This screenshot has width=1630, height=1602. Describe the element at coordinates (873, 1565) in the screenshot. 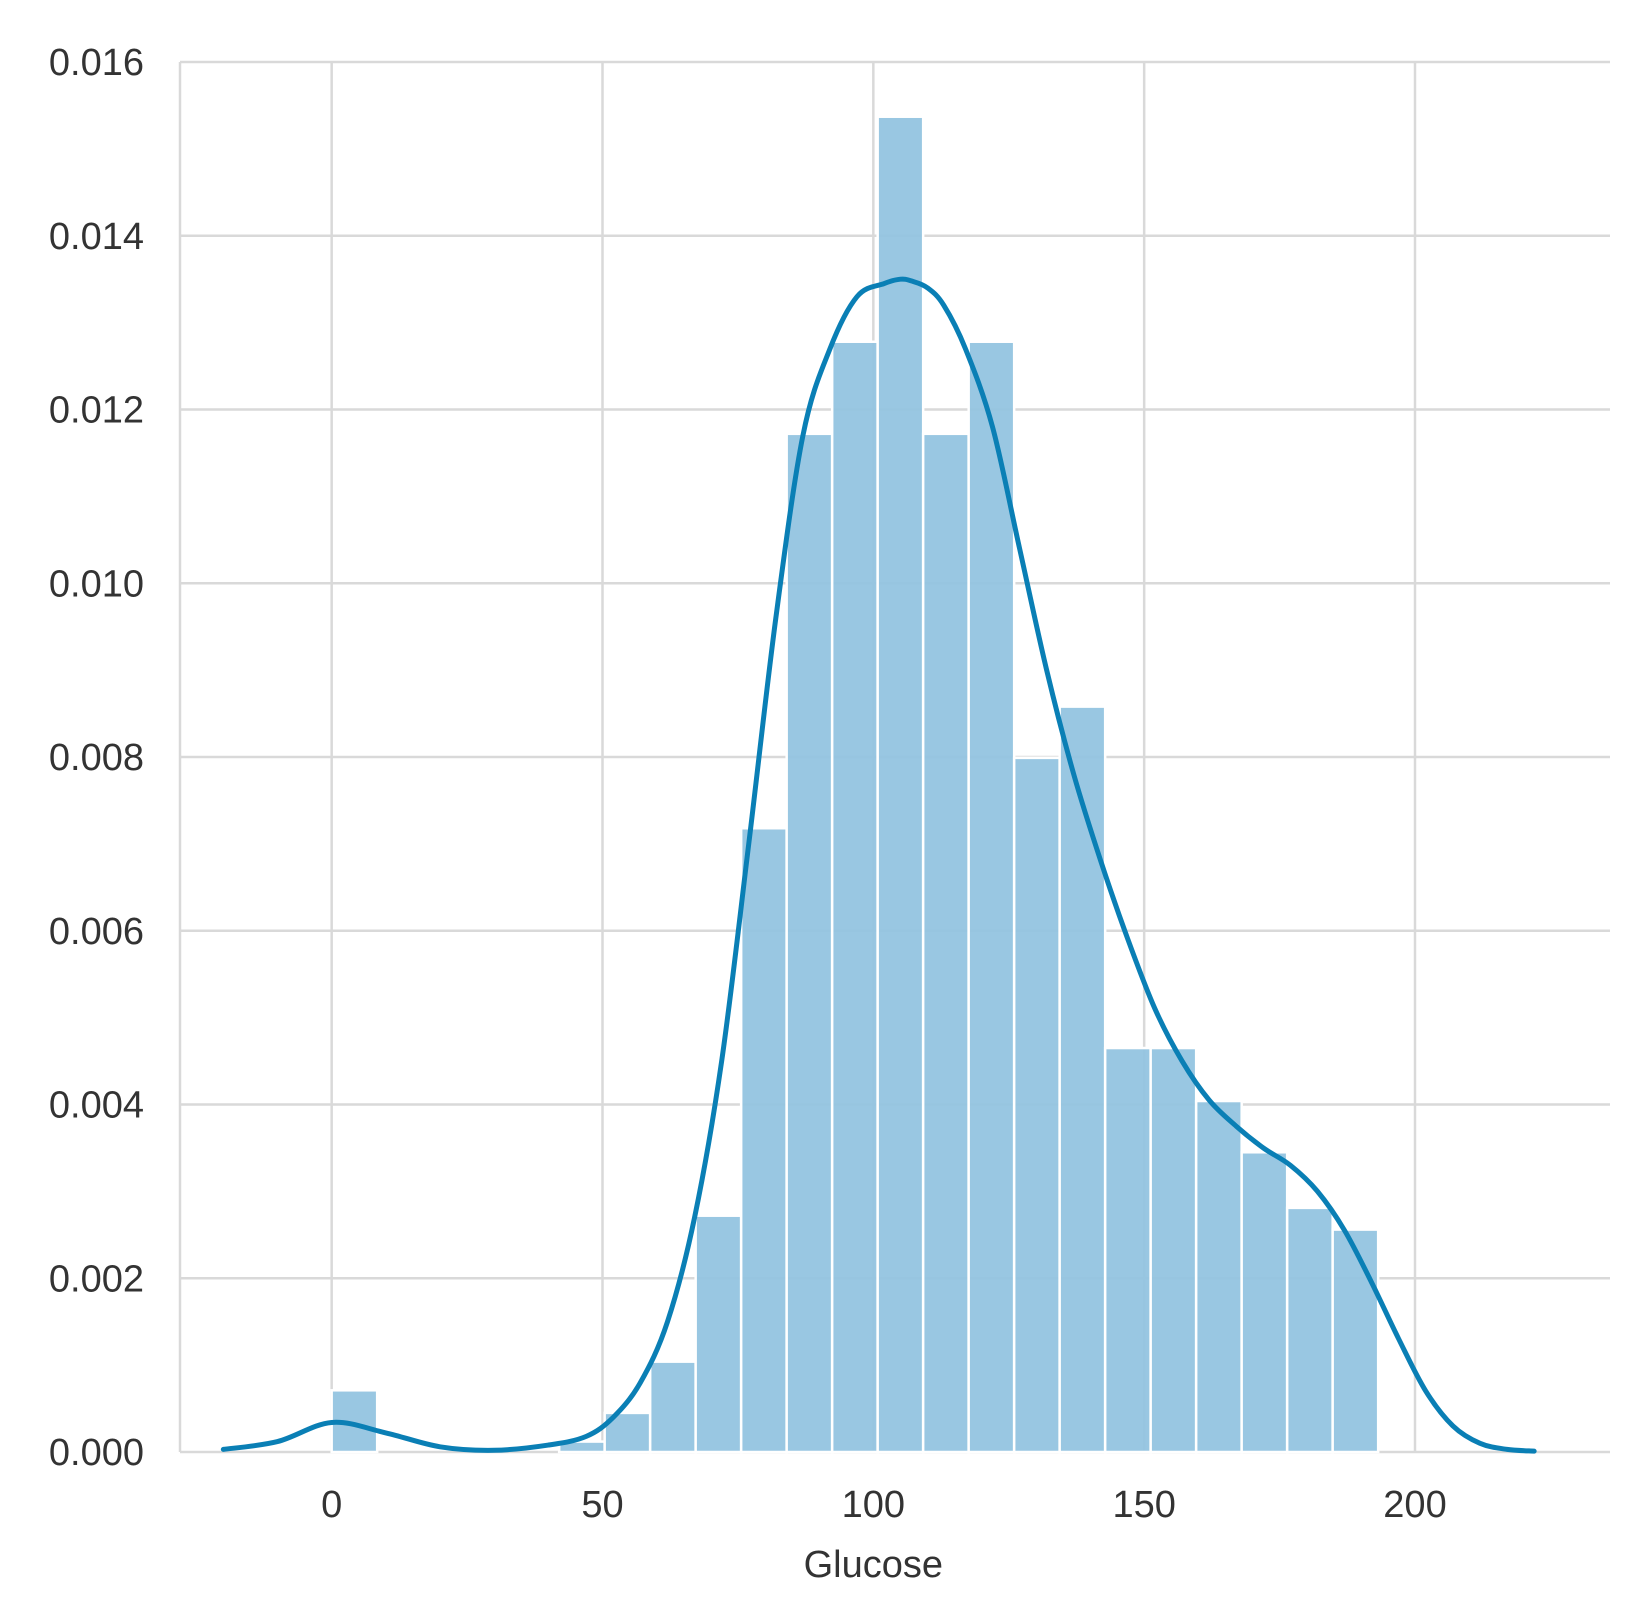

I see `x-axis-title: Glucose` at that location.